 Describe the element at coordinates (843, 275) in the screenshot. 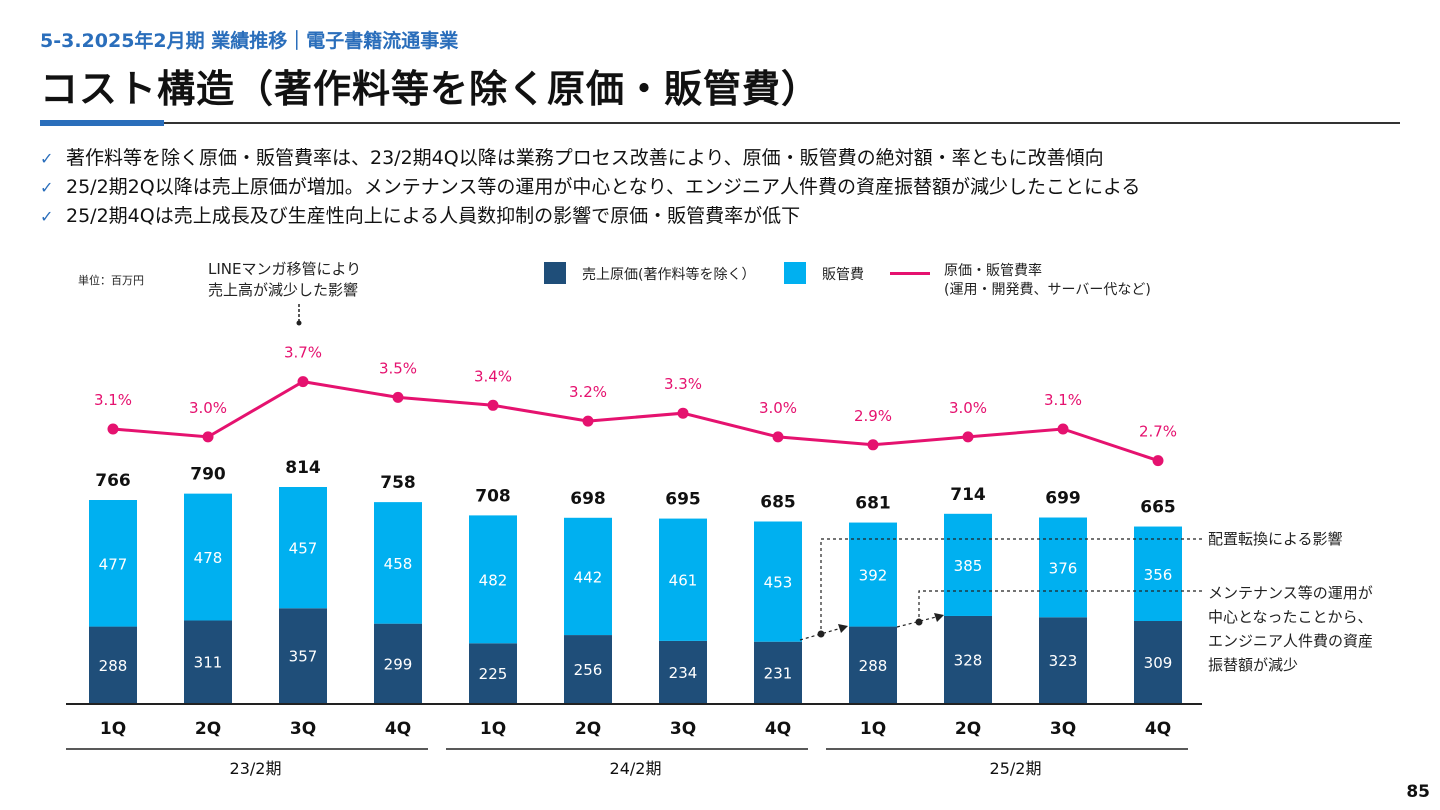

I see `legend-label-sga: 販管費` at that location.